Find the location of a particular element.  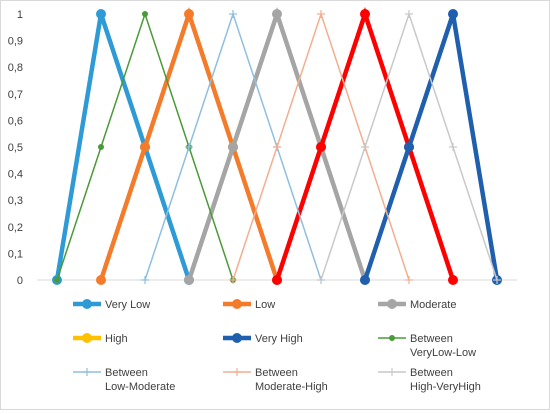

y-tick-label: 0,4 is located at coordinates (15, 175).